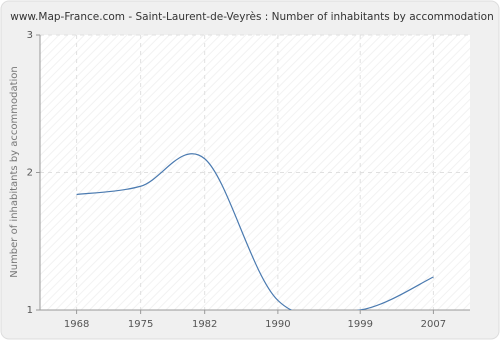 This screenshot has width=500, height=344. Describe the element at coordinates (359, 324) in the screenshot. I see `x-tick-label: 1999` at that location.